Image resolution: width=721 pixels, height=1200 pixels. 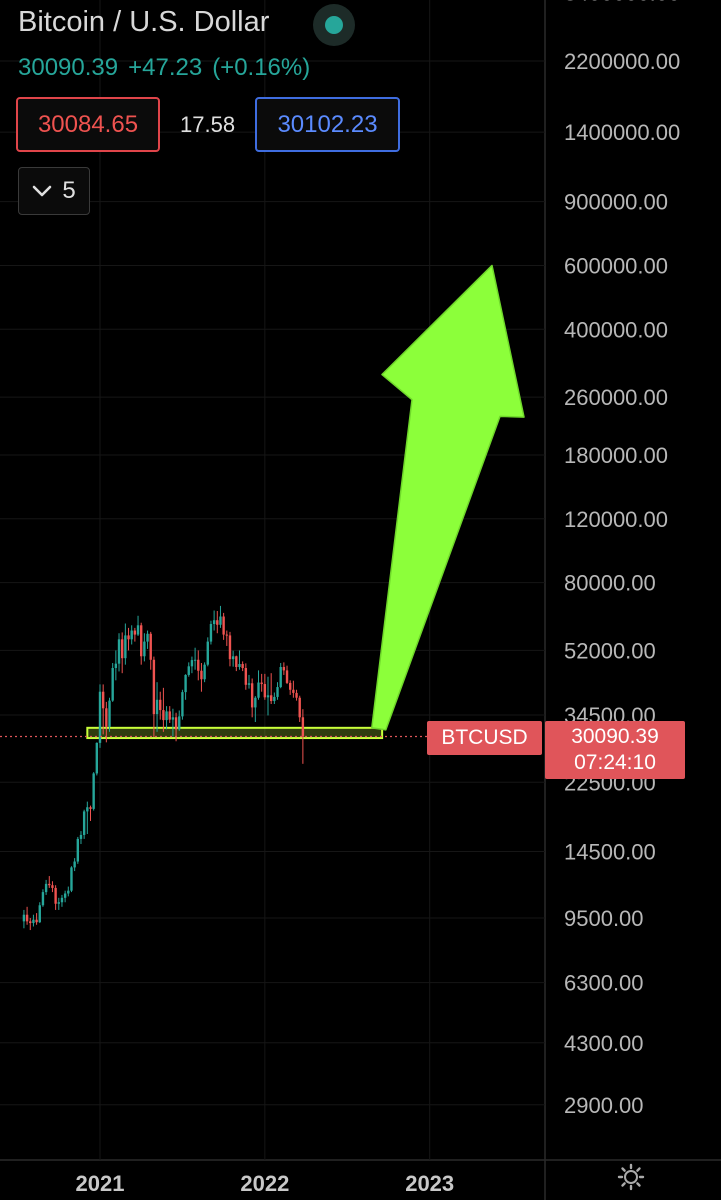 I want to click on candle-series, so click(x=163, y=768).